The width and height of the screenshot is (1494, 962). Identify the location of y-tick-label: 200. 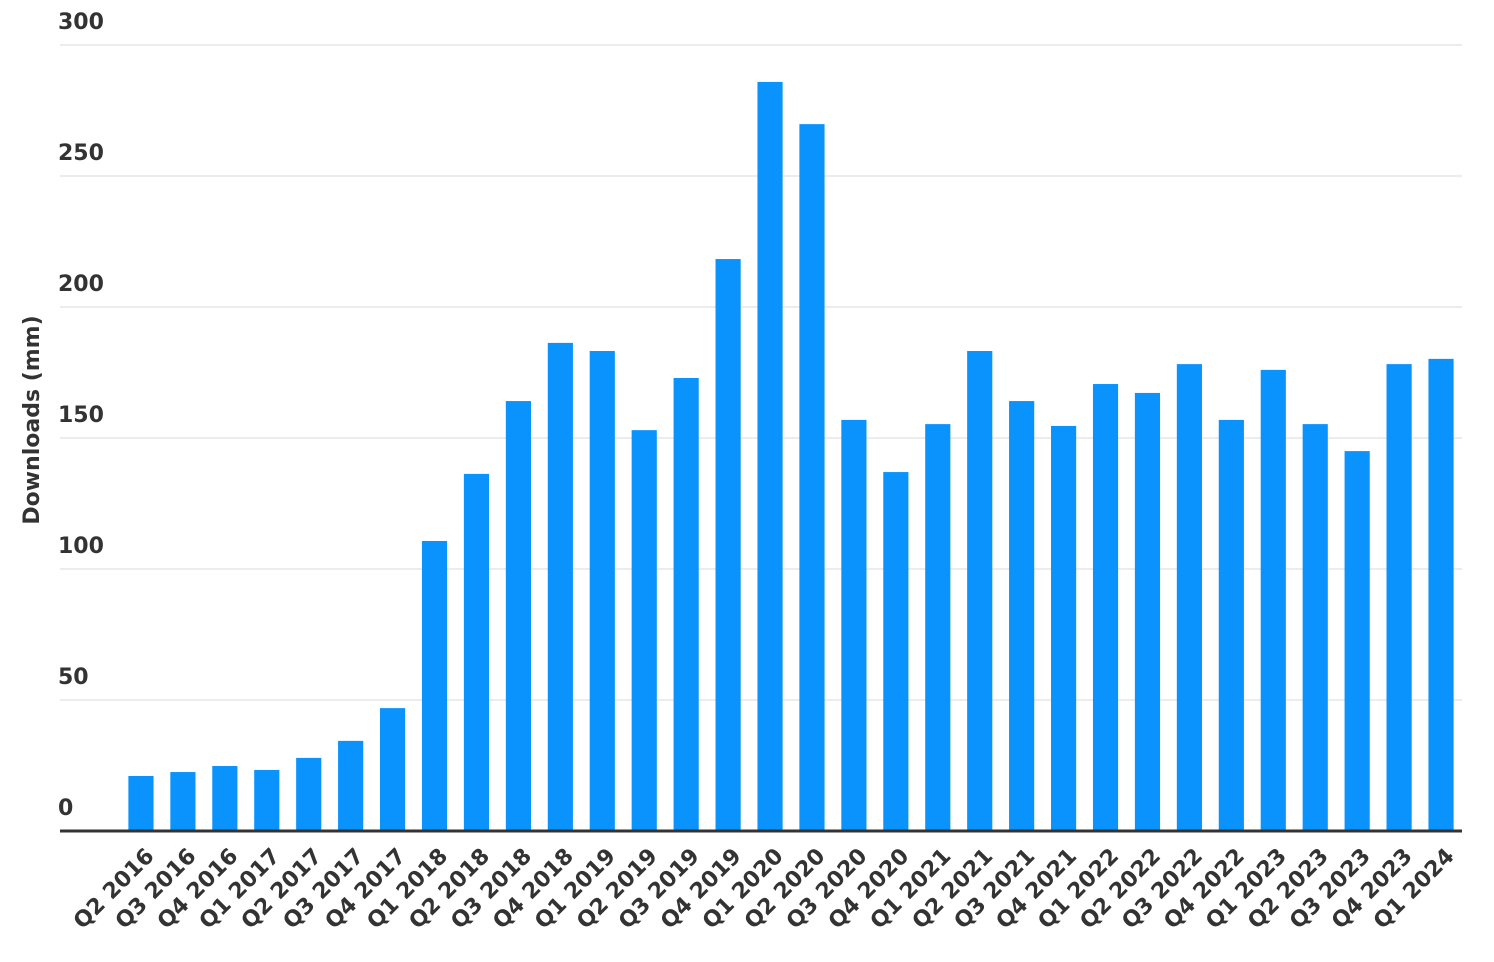
(81, 284).